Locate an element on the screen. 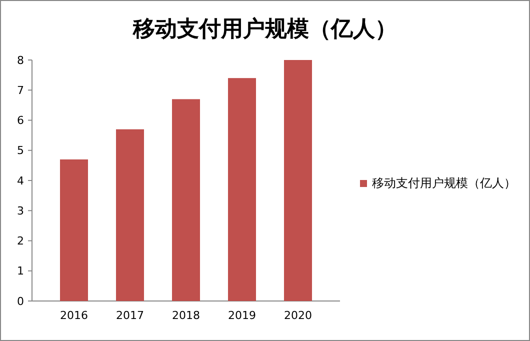 The height and width of the screenshot is (341, 530). y-tick-label: 6 is located at coordinates (20, 121).